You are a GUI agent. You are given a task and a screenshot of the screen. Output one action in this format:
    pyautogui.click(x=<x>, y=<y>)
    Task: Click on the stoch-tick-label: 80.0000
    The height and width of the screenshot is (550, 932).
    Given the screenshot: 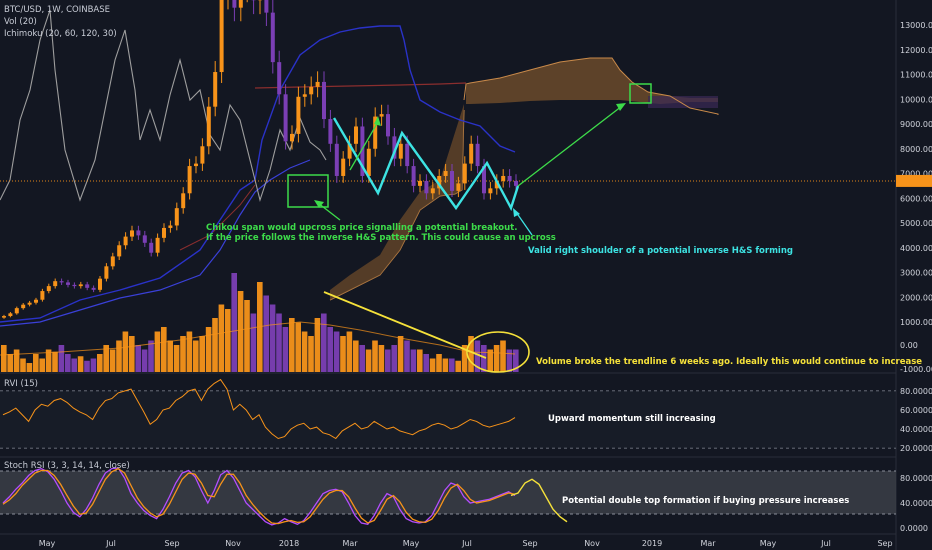 What is the action you would take?
    pyautogui.click(x=916, y=478)
    